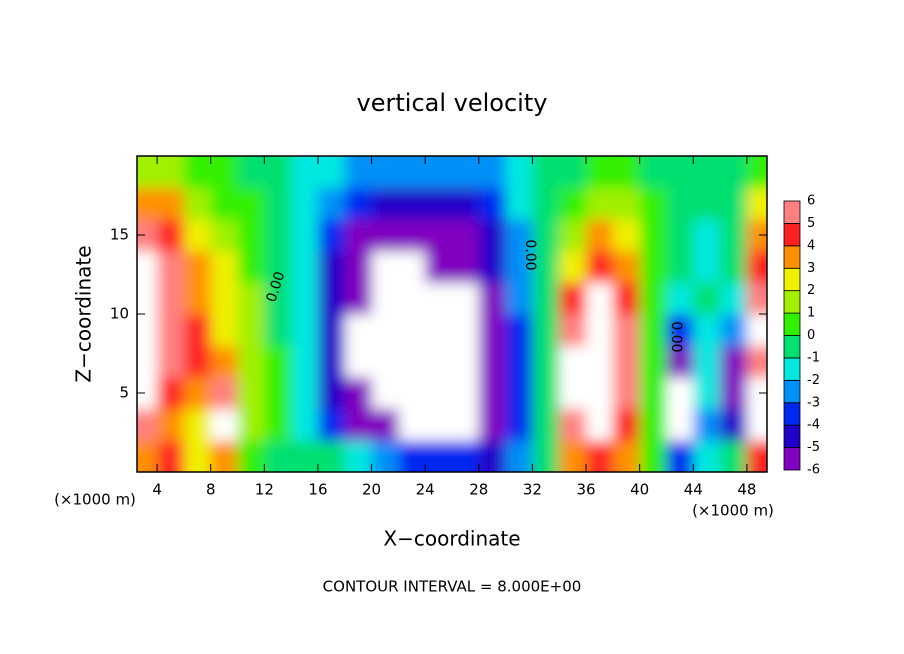  I want to click on x-tick-label: 40, so click(639, 490).